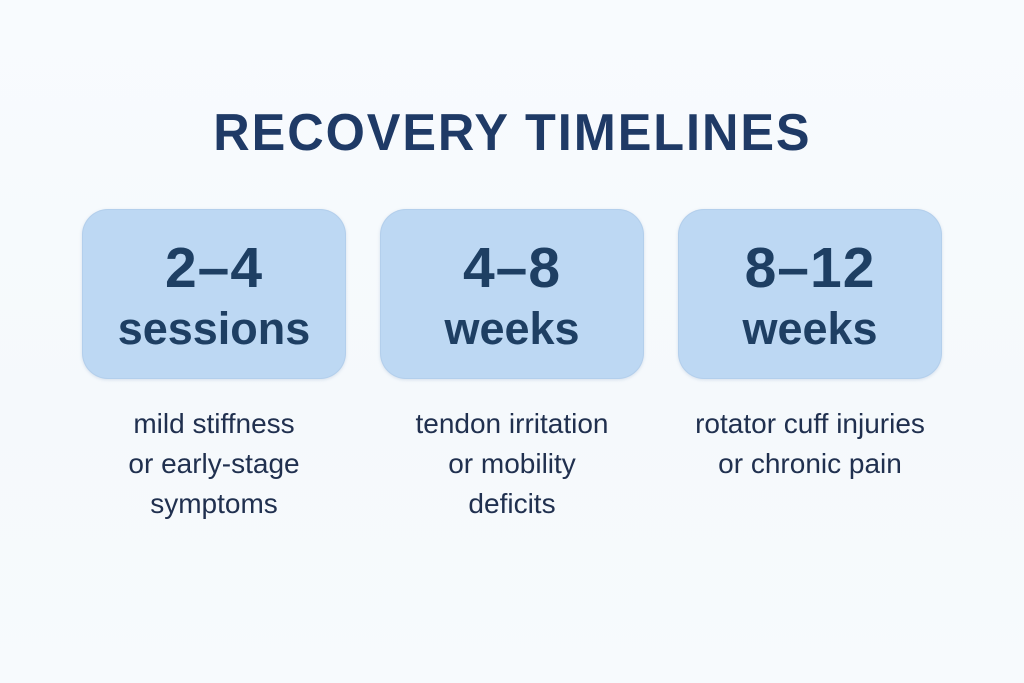  I want to click on card-range-value: 4–8, so click(512, 267).